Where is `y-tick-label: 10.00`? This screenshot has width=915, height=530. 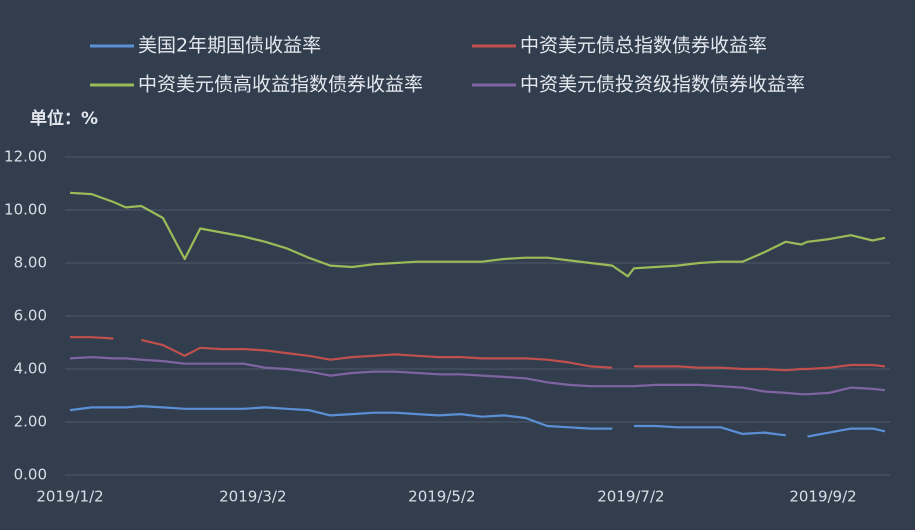 y-tick-label: 10.00 is located at coordinates (25, 210).